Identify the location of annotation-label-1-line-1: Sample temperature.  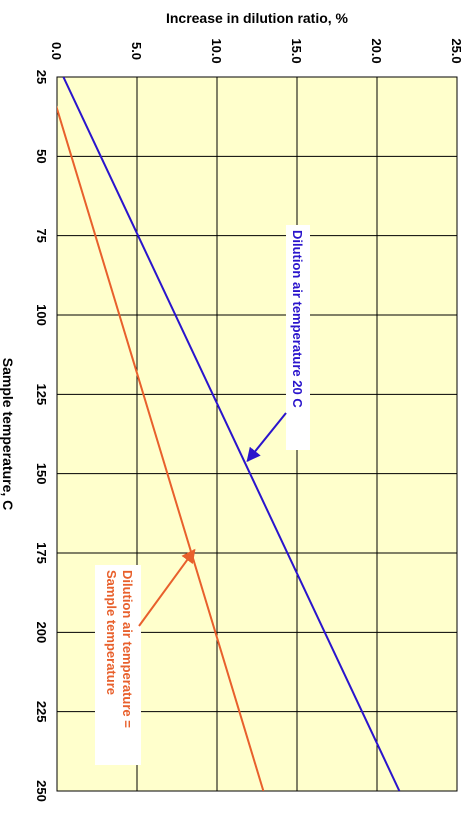
(111, 632).